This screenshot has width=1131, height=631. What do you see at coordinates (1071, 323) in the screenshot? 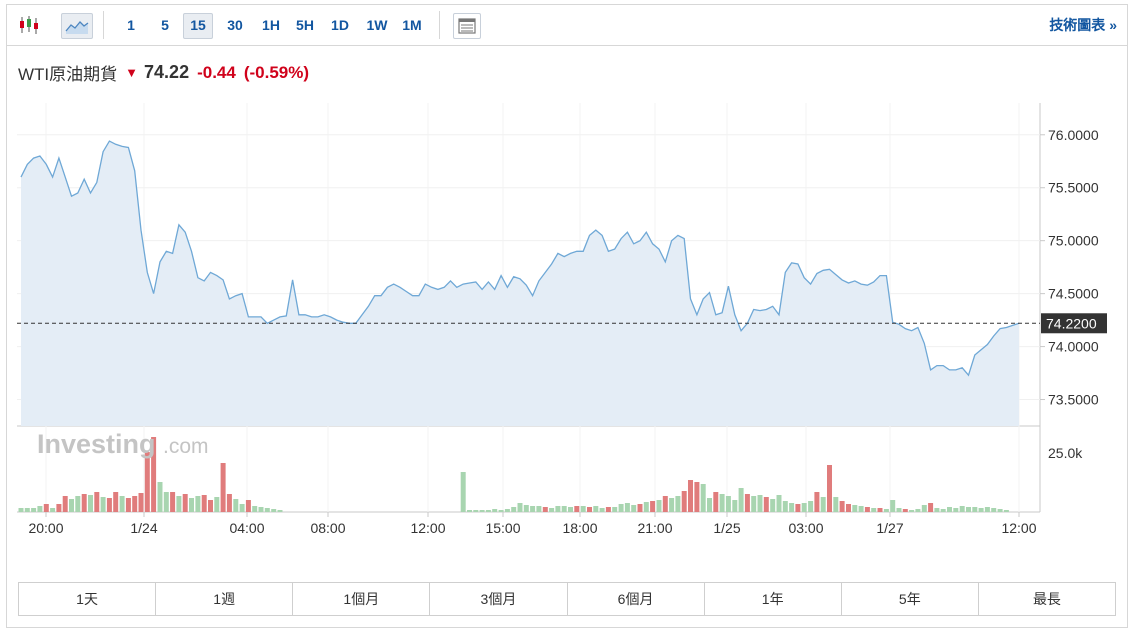
I see `current-price-label: 74.2200` at bounding box center [1071, 323].